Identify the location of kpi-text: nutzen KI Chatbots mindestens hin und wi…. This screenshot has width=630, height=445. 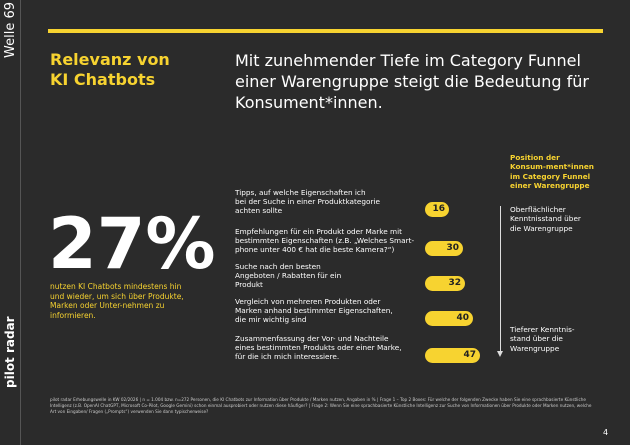
(117, 301).